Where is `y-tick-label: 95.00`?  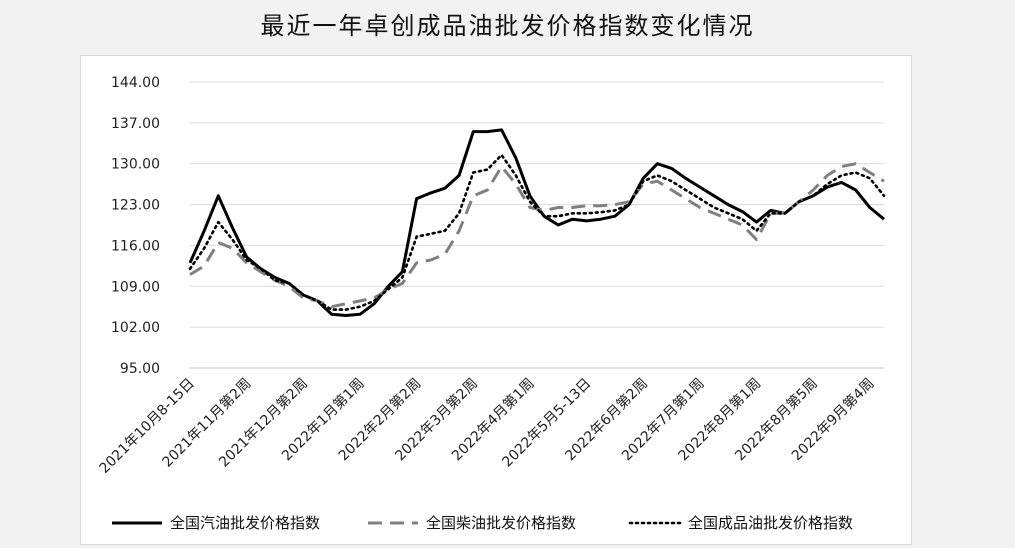 y-tick-label: 95.00 is located at coordinates (140, 369).